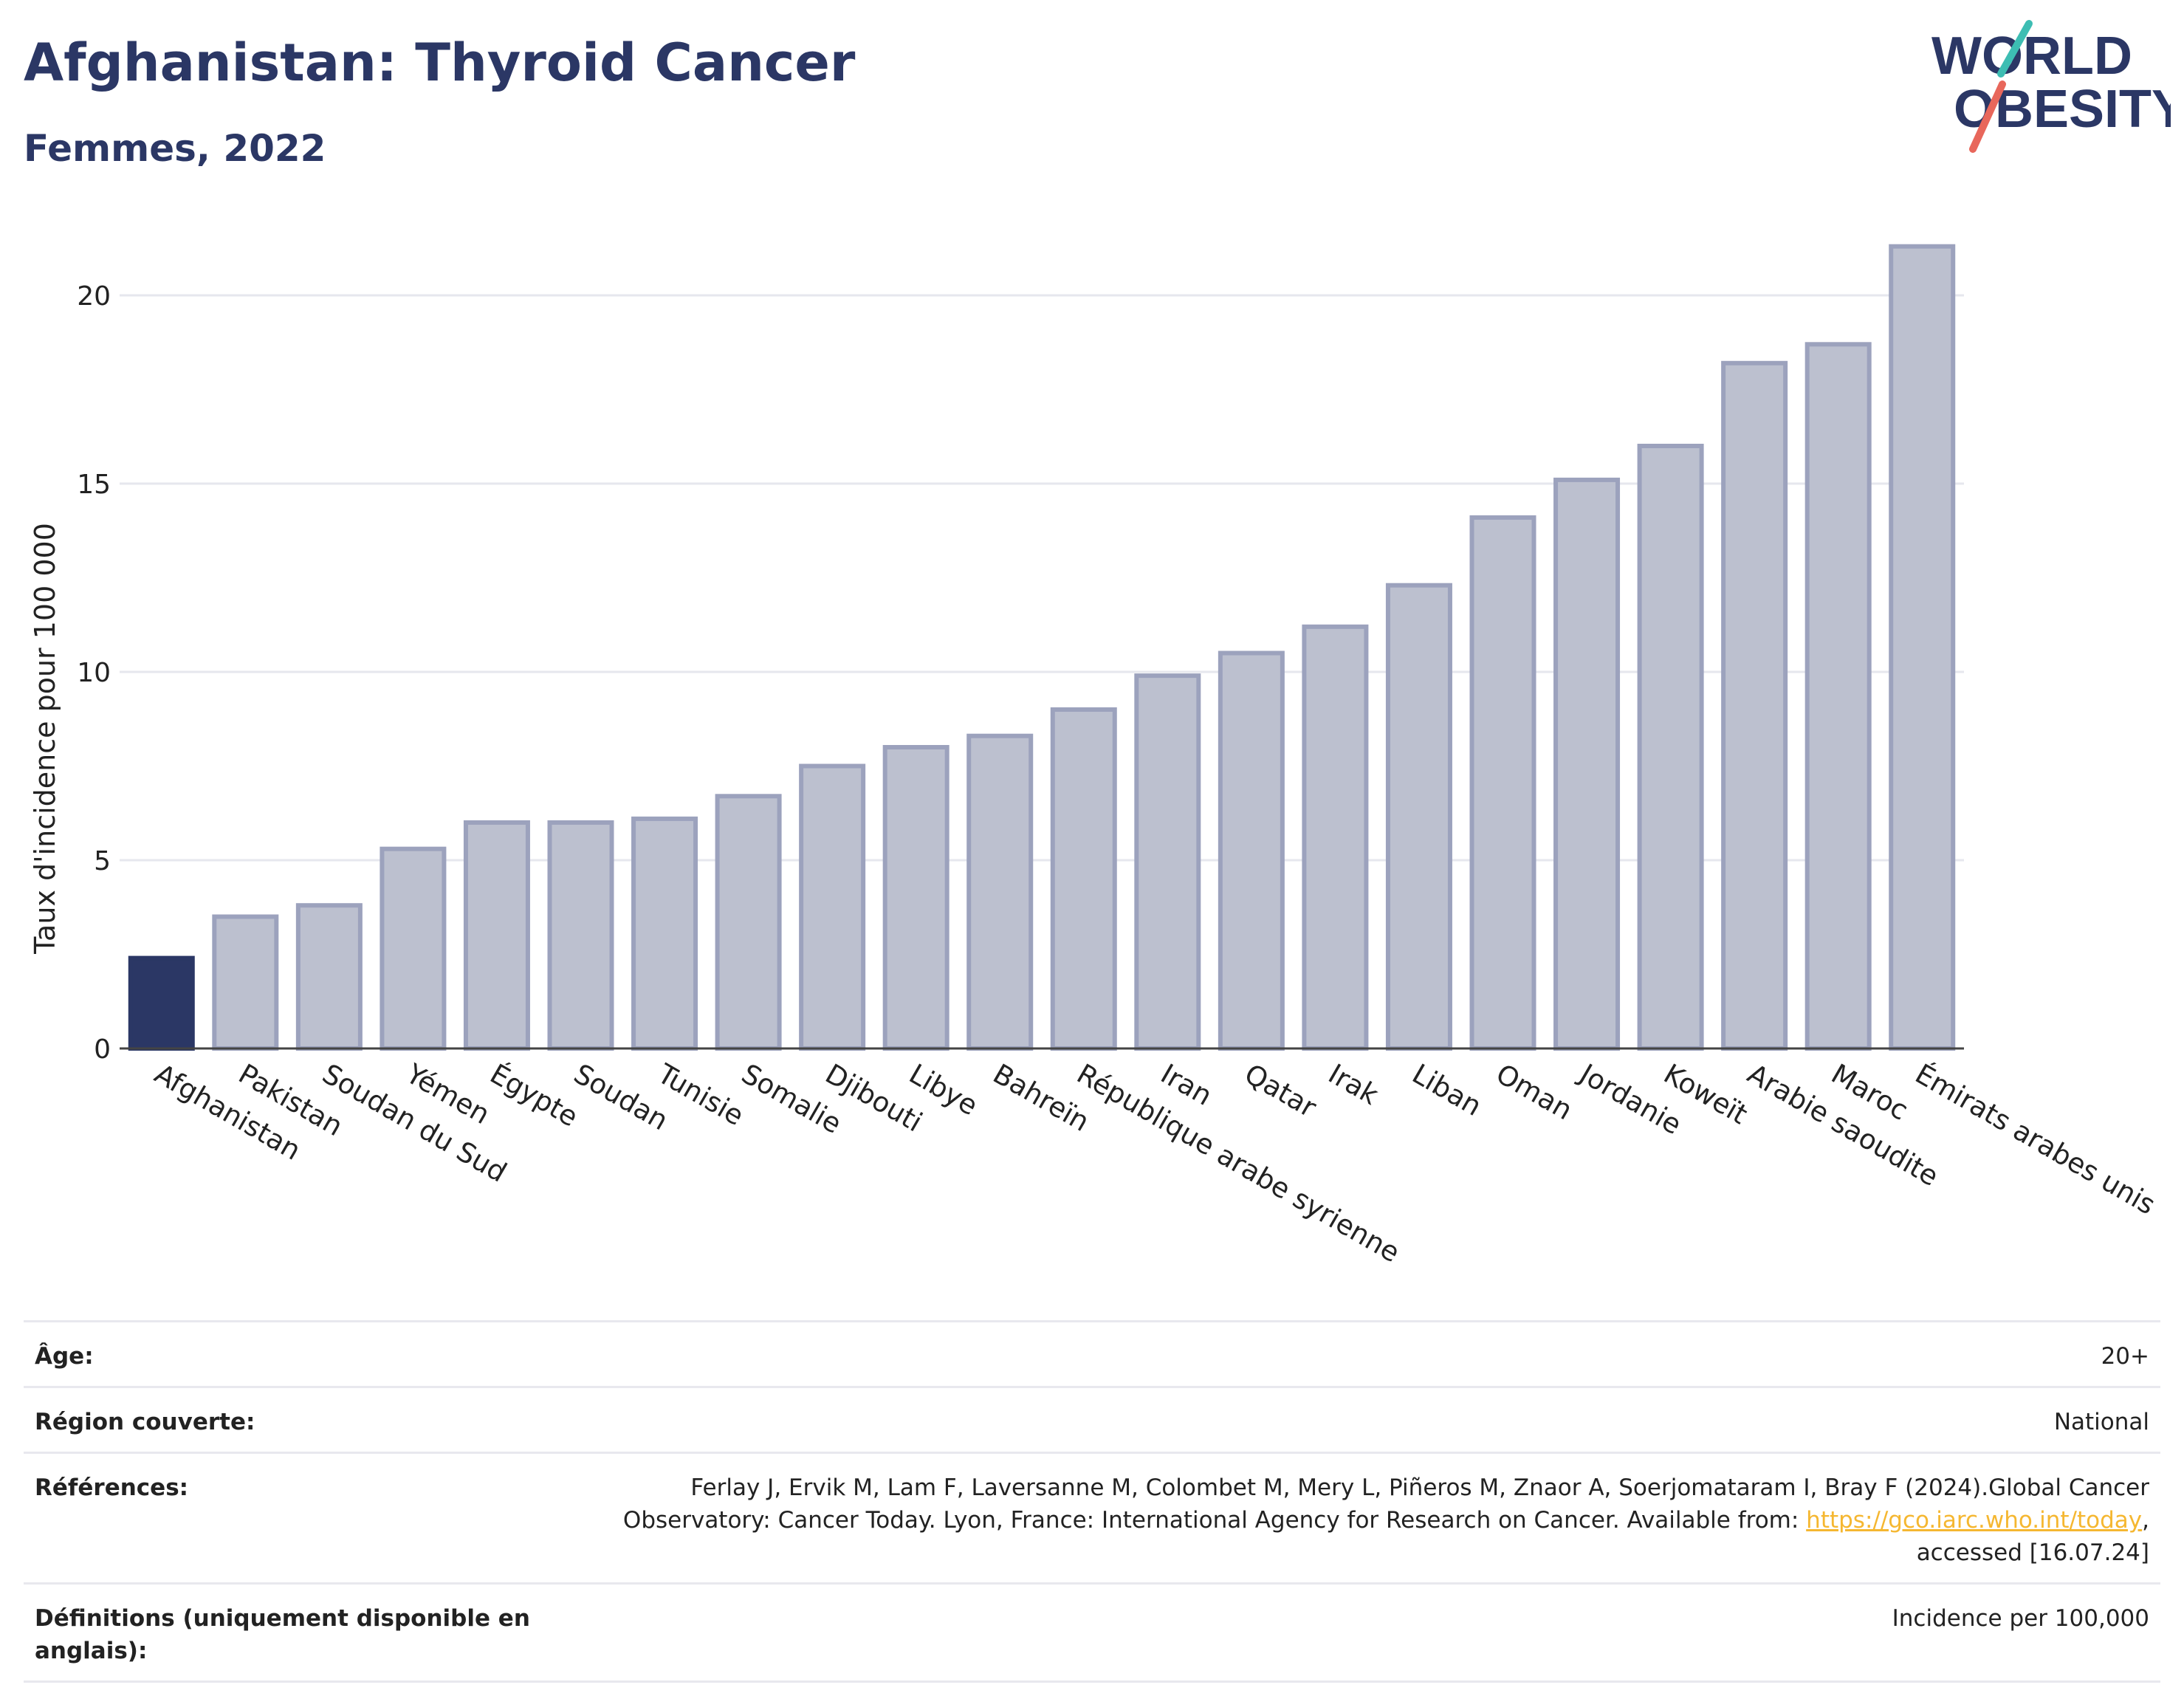 Image resolution: width=2184 pixels, height=1696 pixels. What do you see at coordinates (2036, 1139) in the screenshot?
I see `x-tick-label: Émirats arabes unis` at bounding box center [2036, 1139].